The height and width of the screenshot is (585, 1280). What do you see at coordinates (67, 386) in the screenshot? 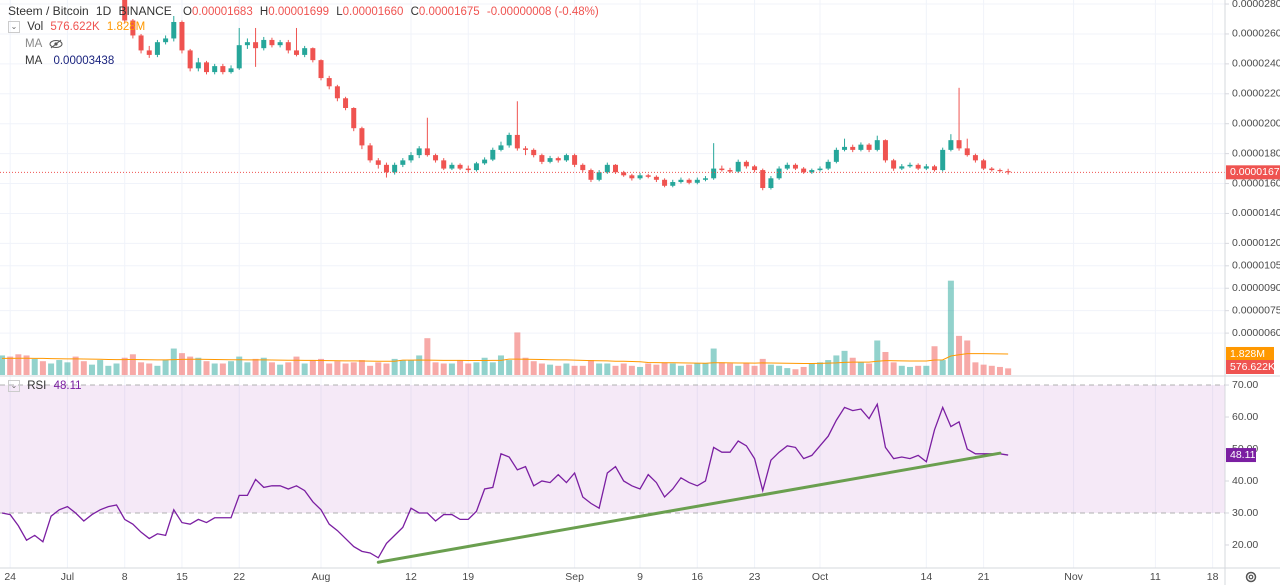
I see `rsi-value: 48.11` at bounding box center [67, 386].